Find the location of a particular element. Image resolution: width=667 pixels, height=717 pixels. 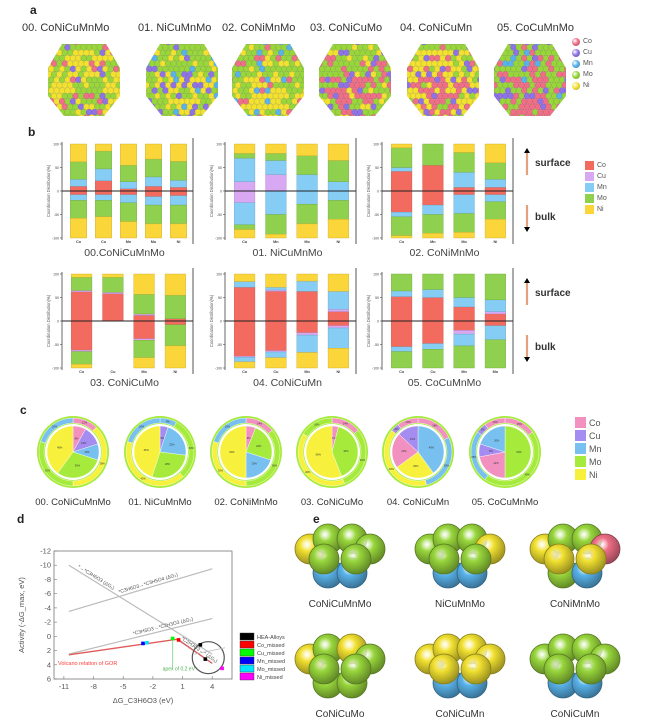

slice-label: 5% is located at coordinates (162, 438).